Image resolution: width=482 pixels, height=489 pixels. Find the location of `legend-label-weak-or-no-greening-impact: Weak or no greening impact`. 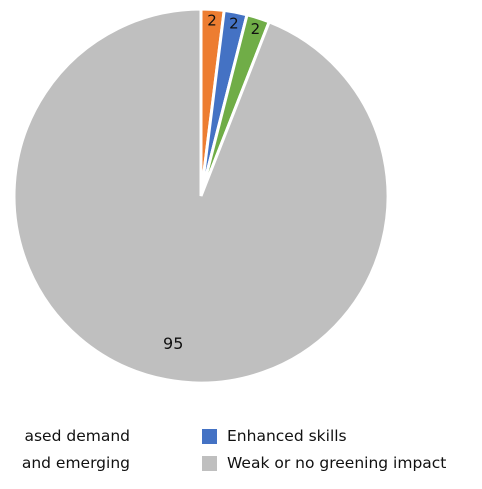

legend-label-weak-or-no-greening-impact: Weak or no greening impact is located at coordinates (337, 463).